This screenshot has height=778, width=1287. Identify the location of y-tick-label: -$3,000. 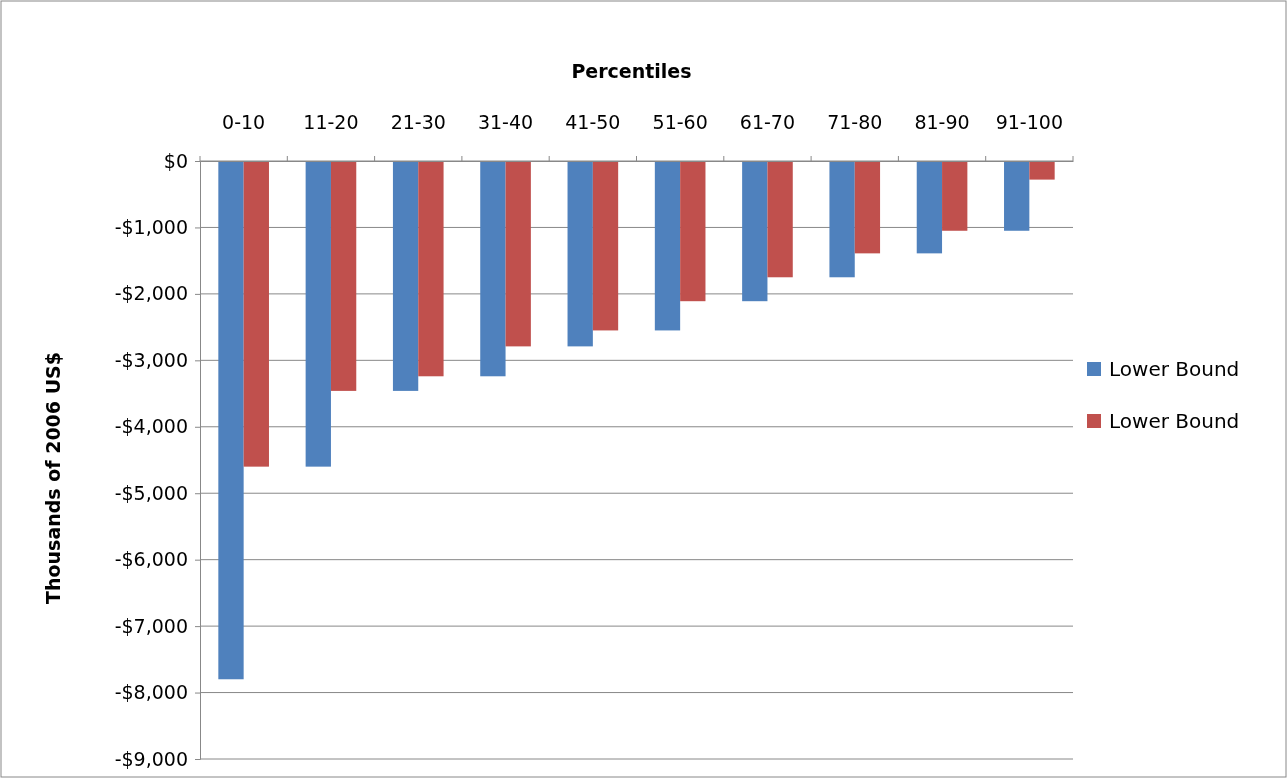
(151, 359).